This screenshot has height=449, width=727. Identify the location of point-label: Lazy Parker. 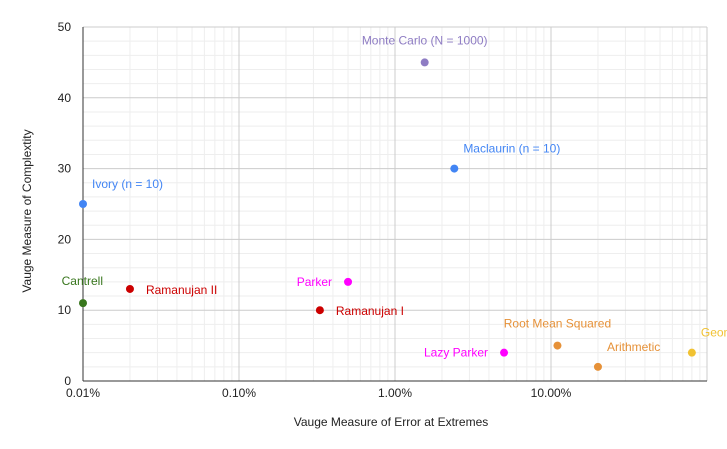
(456, 353).